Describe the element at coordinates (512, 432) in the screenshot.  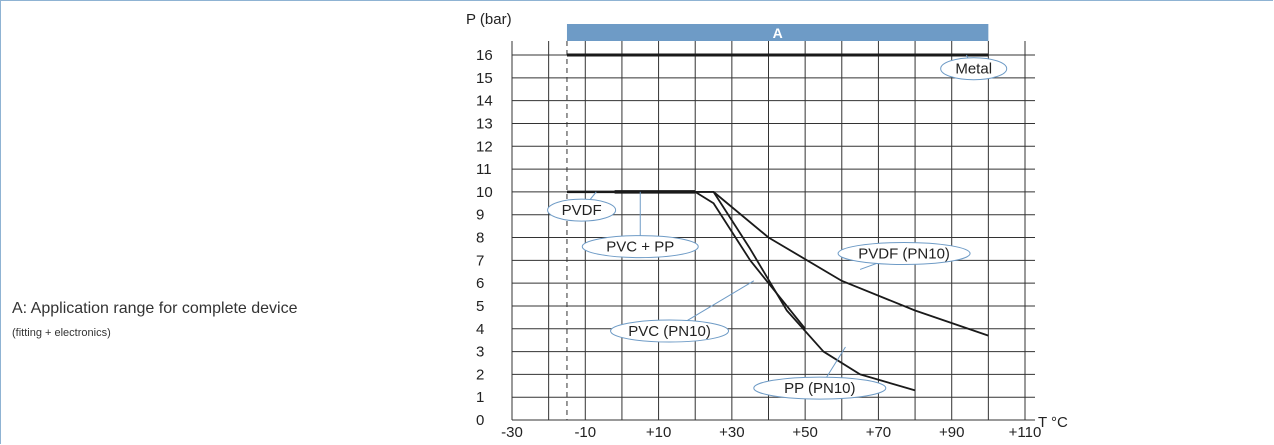
I see `x-tick-label: -30` at that location.